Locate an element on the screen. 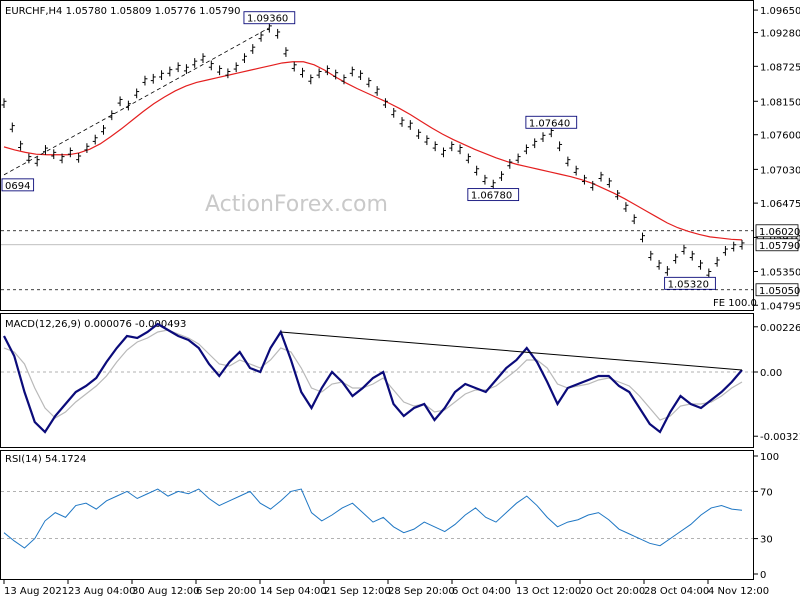 This screenshot has height=600, width=800. rsi-y-tick-label: 30 is located at coordinates (766, 540).